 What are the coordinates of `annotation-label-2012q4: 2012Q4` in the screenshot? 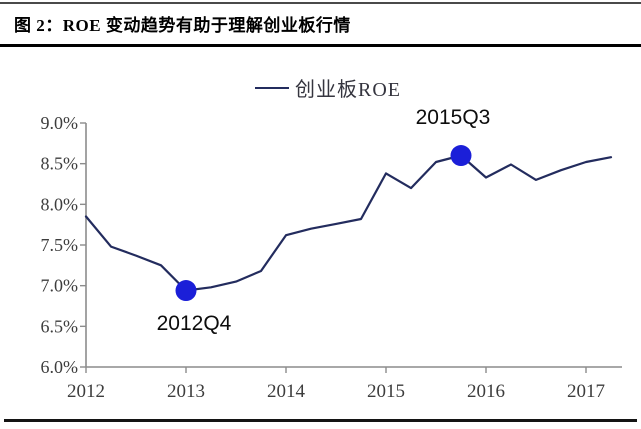 It's located at (194, 323).